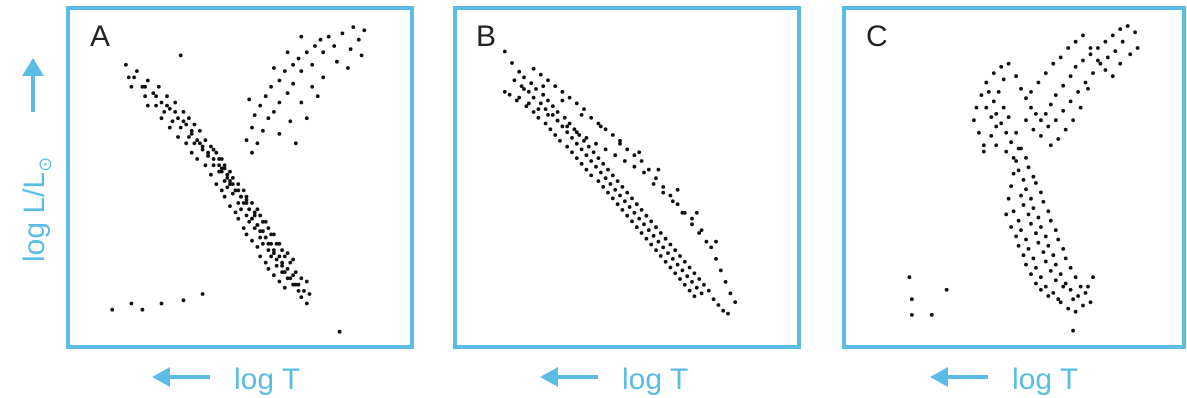 This screenshot has height=398, width=1187. Describe the element at coordinates (100, 36) in the screenshot. I see `panel-a-label: A` at that location.